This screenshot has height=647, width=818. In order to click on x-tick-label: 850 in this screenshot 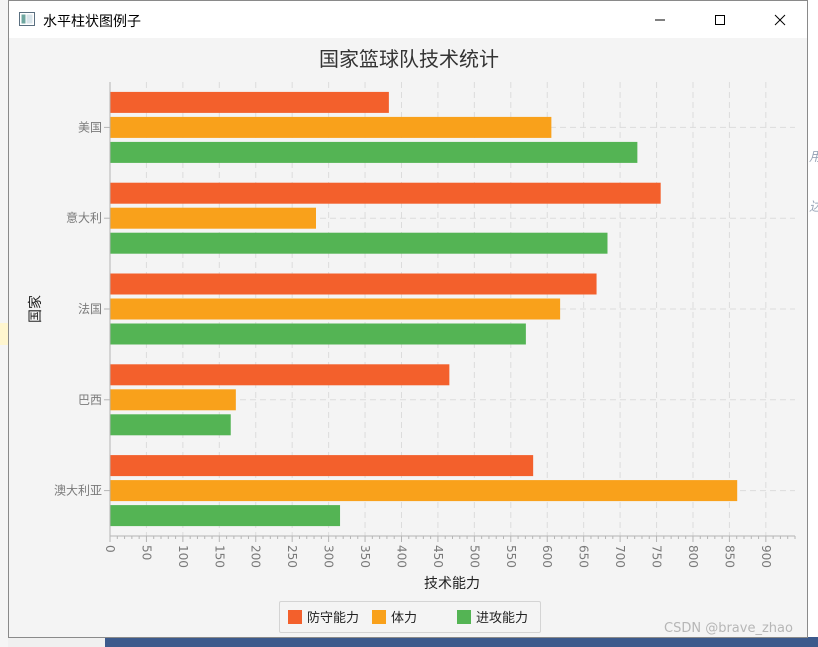, I will do `click(729, 556)`.